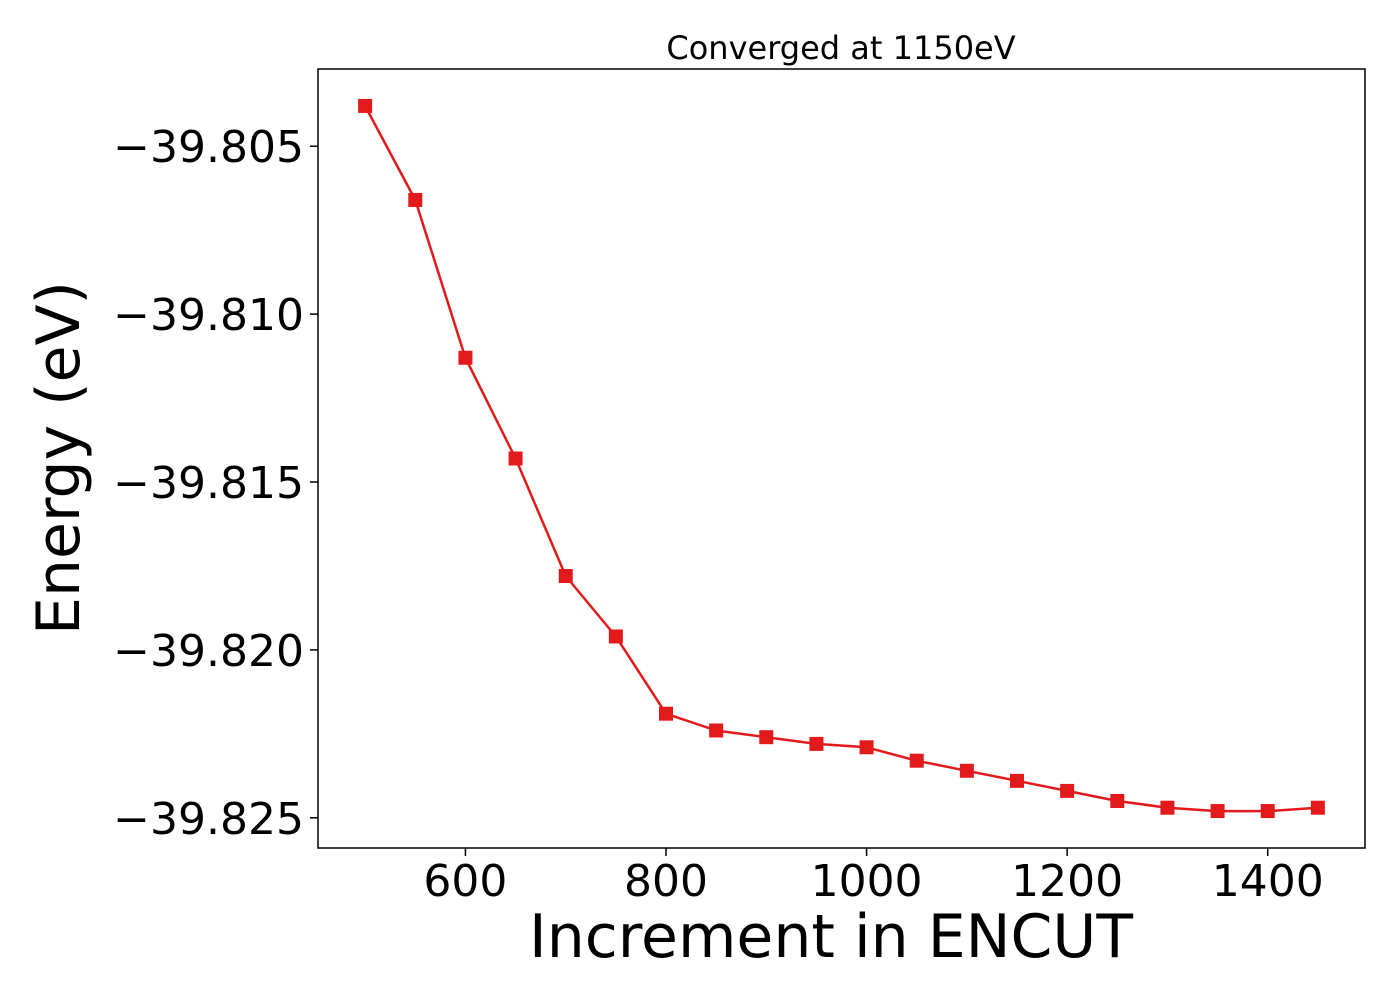  I want to click on x-axis-ticks: 600 800 1000 1200 1400, so click(873, 877).